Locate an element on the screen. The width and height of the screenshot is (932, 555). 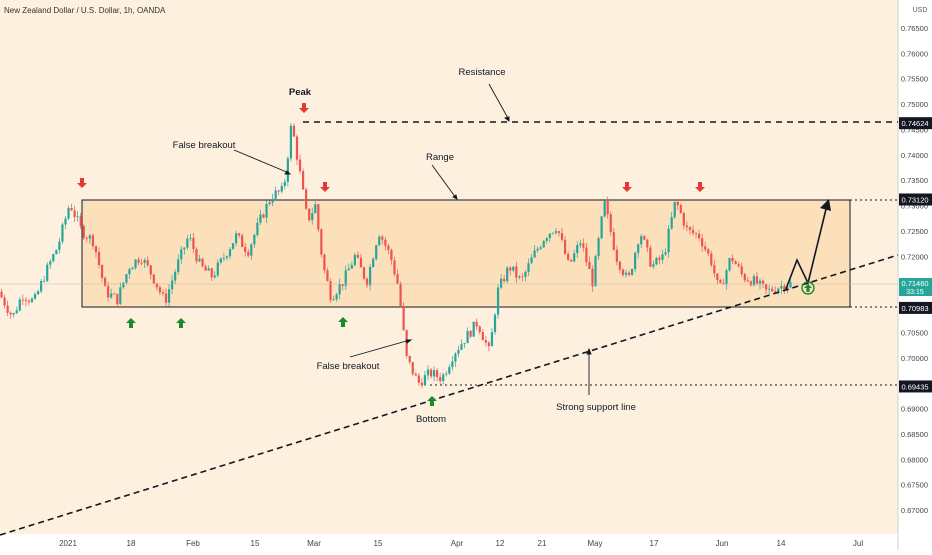
price-tag-box is located at coordinates (915, 386).